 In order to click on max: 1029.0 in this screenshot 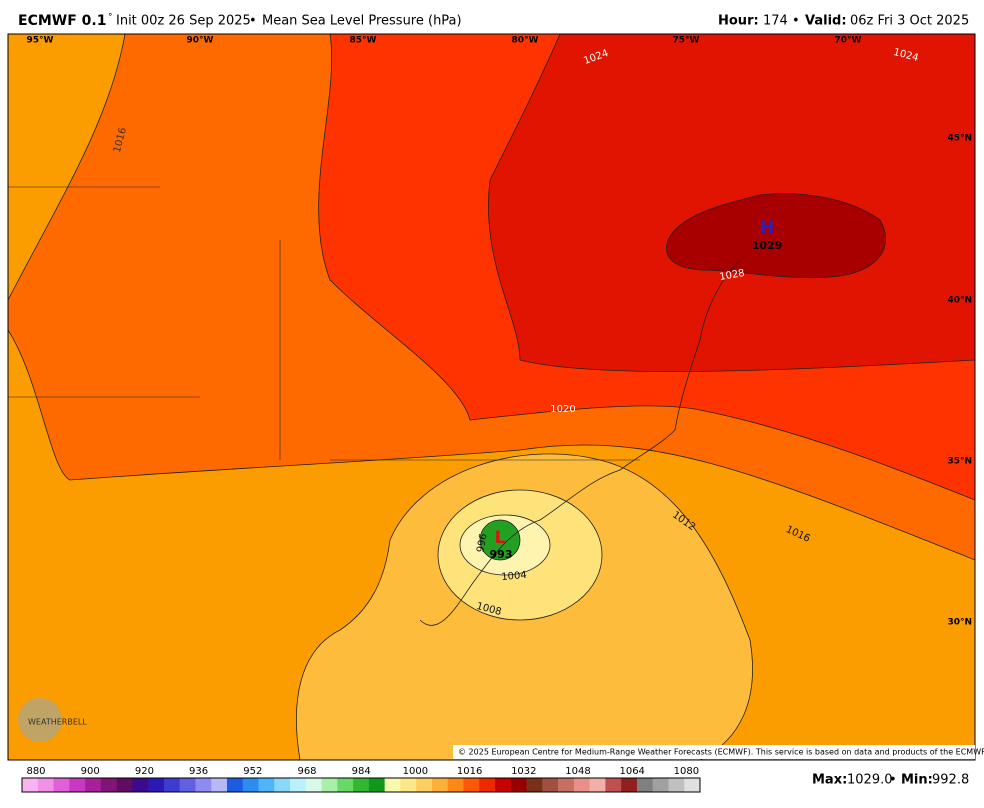, I will do `click(870, 780)`.